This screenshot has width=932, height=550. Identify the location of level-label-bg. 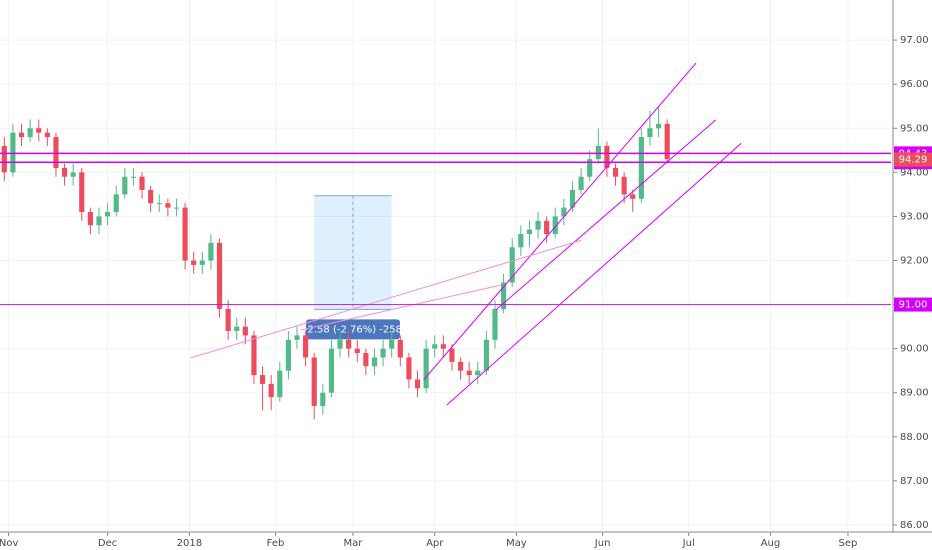
(913, 304).